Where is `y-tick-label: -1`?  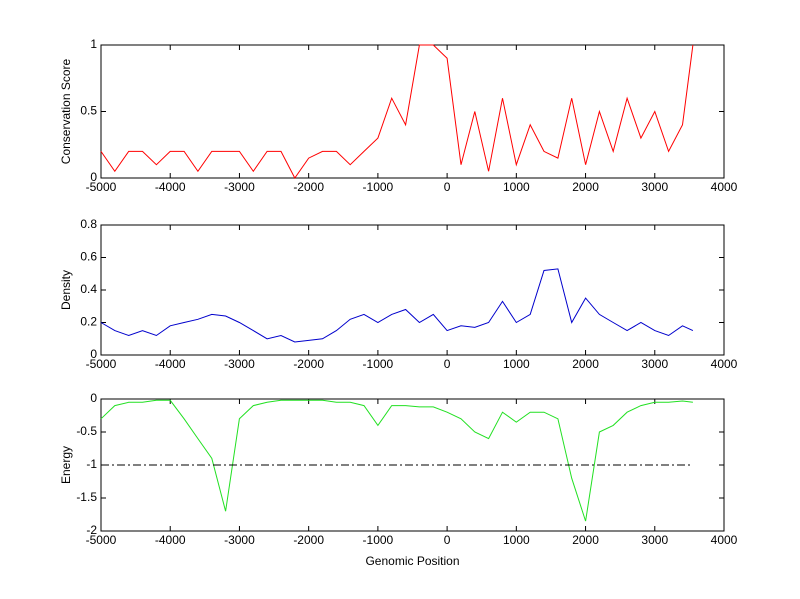
y-tick-label: -1 is located at coordinates (91, 464).